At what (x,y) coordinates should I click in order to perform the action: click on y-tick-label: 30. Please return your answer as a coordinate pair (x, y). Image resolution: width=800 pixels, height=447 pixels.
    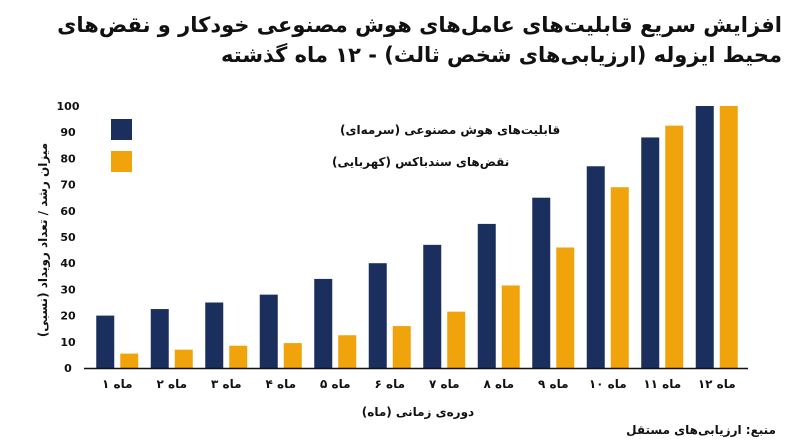
    Looking at the image, I should click on (68, 289).